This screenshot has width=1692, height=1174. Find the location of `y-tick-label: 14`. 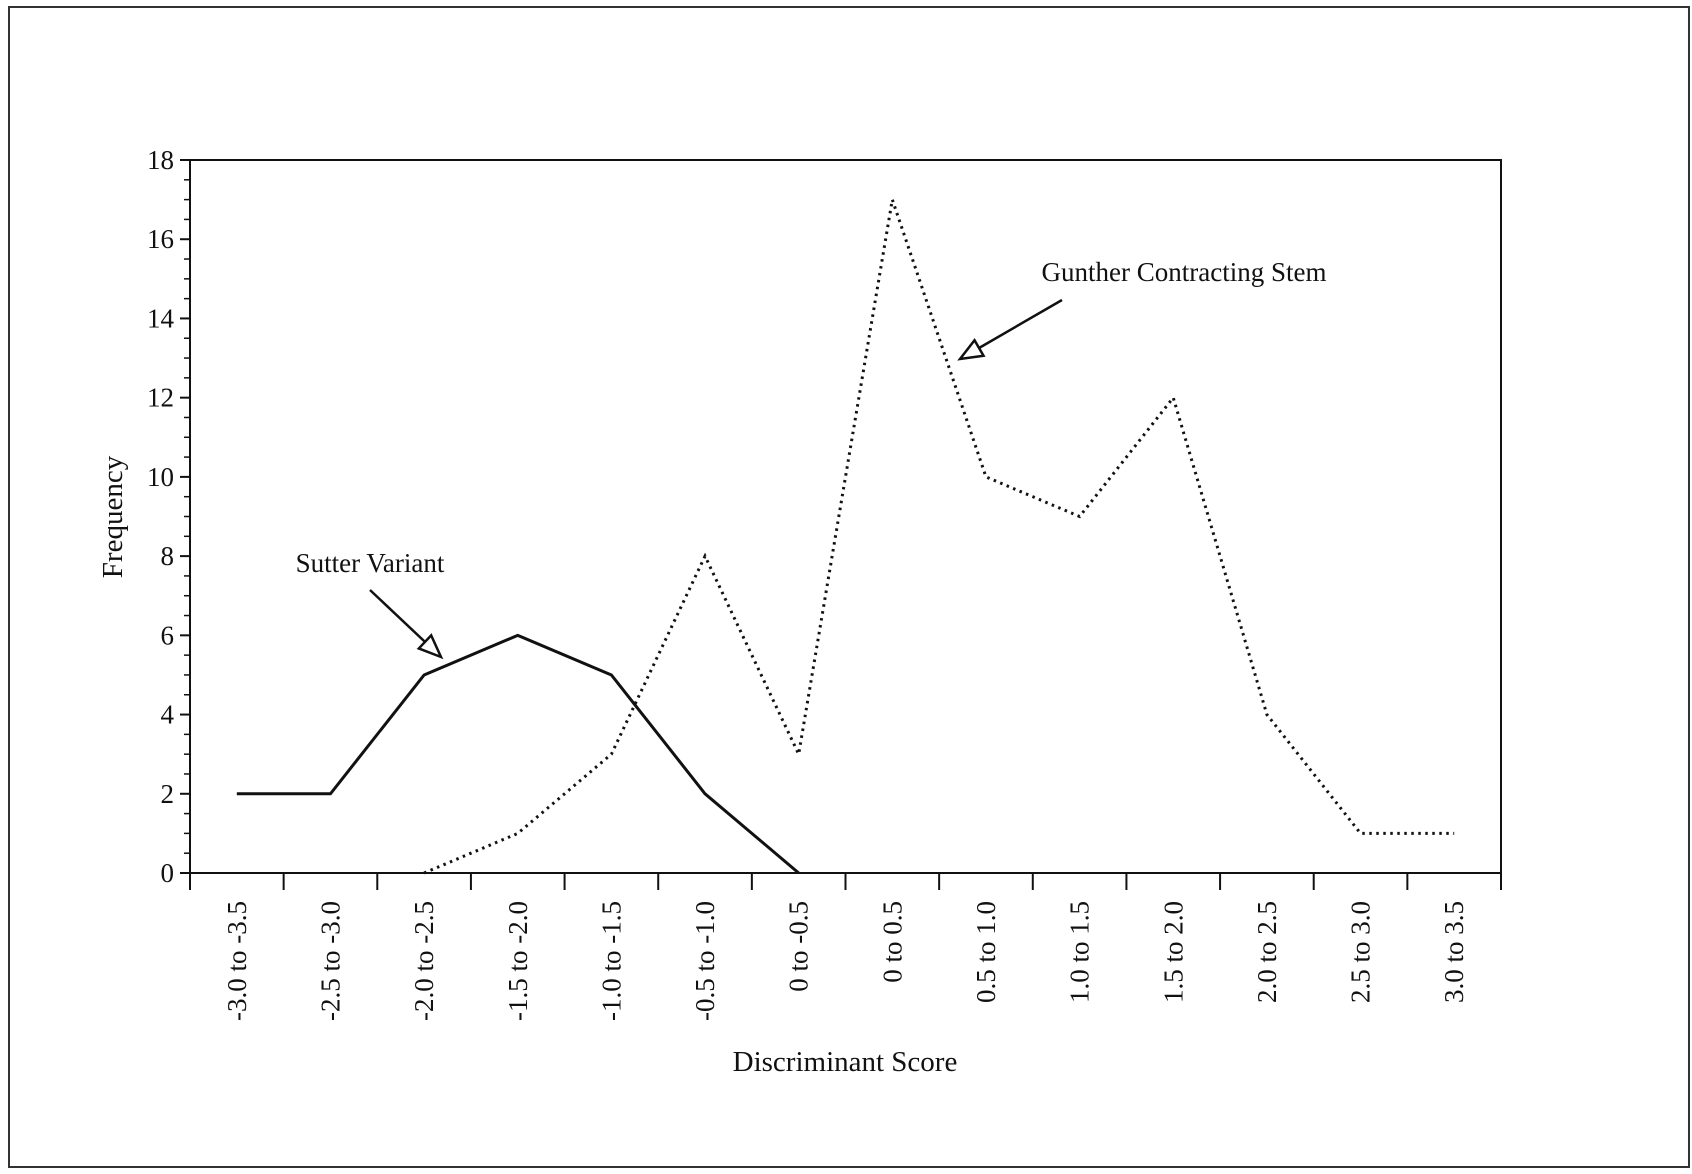

y-tick-label: 14 is located at coordinates (161, 318).